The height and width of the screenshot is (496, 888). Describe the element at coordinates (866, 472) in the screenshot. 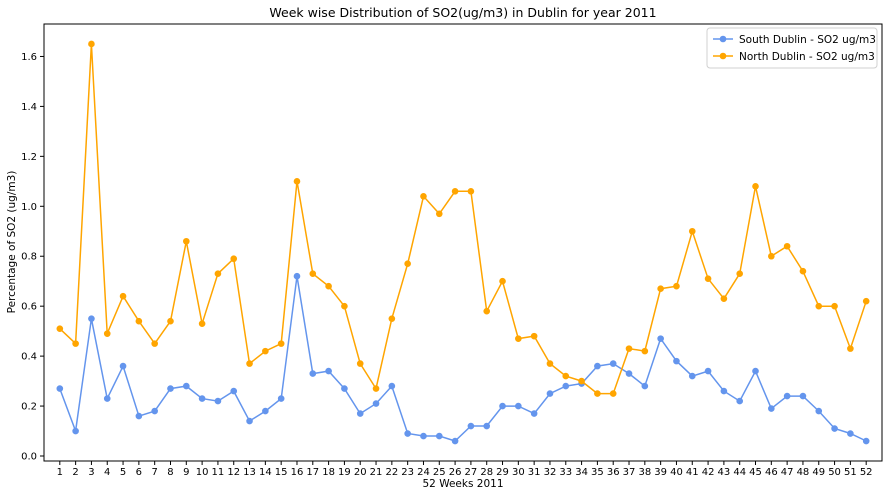

I see `x-tick-label: 52` at that location.